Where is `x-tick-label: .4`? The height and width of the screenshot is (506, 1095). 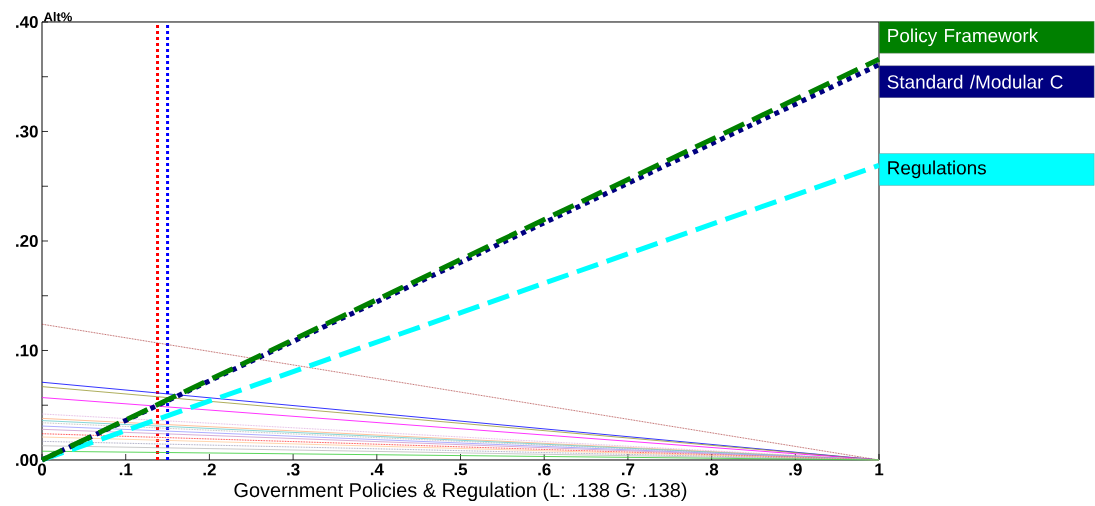 x-tick-label: .4 is located at coordinates (377, 469).